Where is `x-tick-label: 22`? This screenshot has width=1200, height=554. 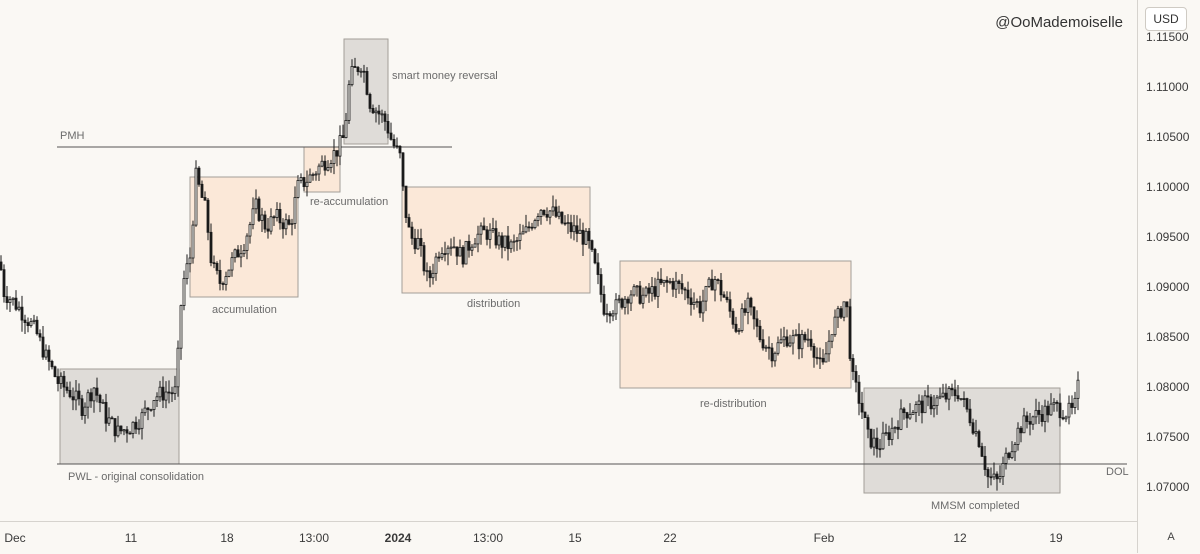 x-tick-label: 22 is located at coordinates (670, 538).